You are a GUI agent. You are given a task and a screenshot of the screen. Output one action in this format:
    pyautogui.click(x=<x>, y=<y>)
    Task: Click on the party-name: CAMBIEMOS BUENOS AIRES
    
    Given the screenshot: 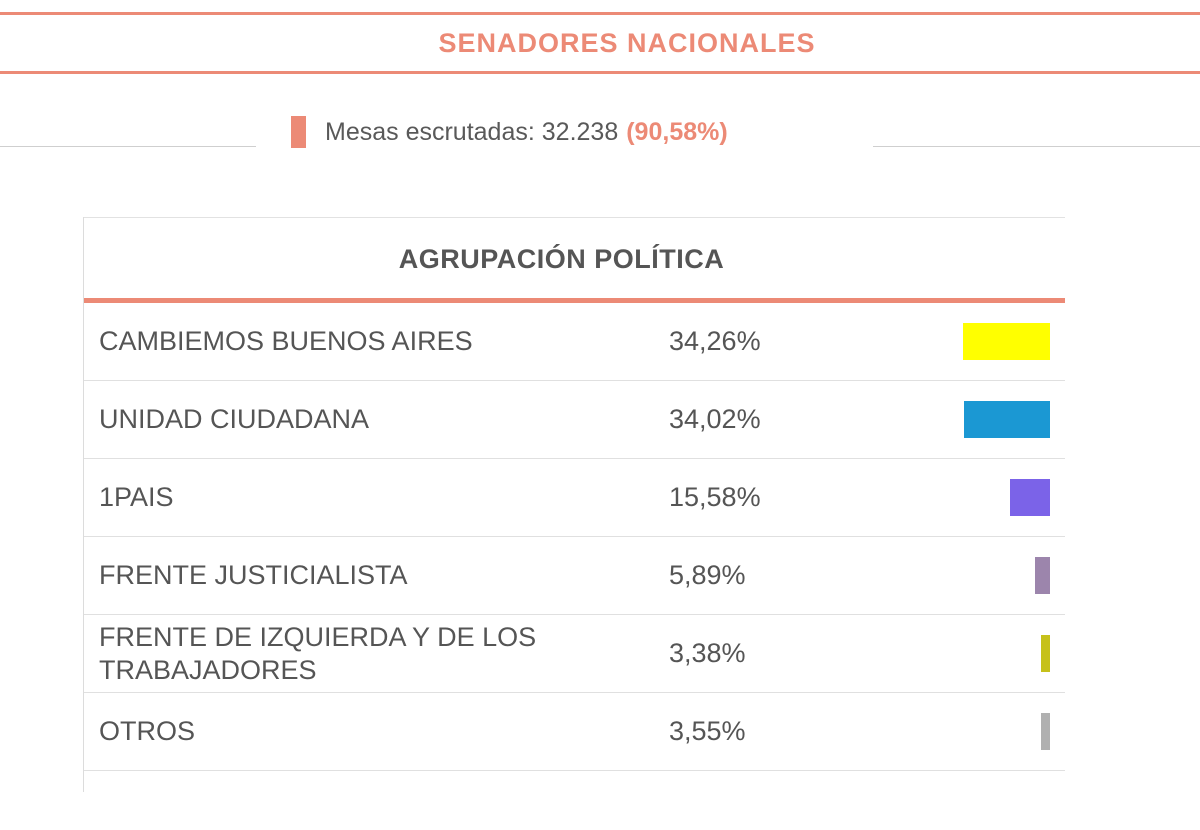 What is the action you would take?
    pyautogui.click(x=286, y=341)
    